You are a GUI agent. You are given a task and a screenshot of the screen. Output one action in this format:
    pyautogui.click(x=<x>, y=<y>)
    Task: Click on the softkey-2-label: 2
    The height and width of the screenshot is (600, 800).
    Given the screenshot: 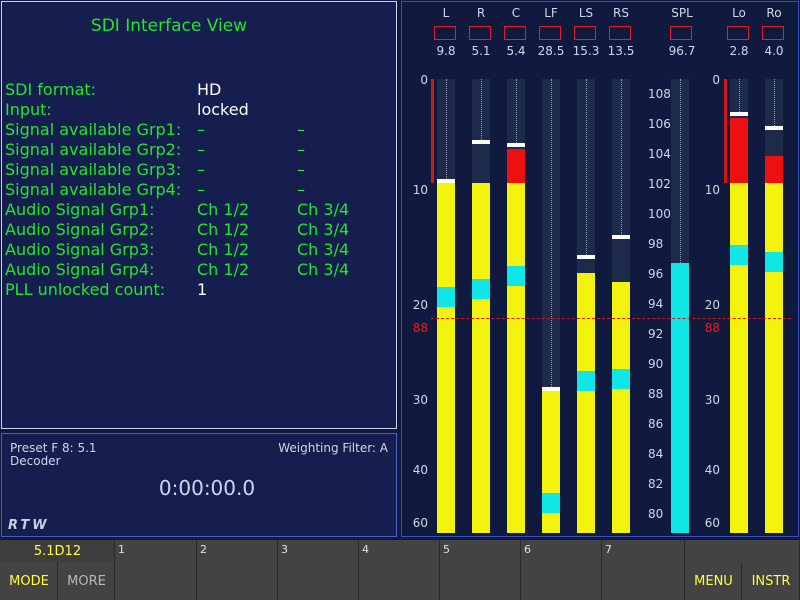 What is the action you would take?
    pyautogui.click(x=203, y=549)
    